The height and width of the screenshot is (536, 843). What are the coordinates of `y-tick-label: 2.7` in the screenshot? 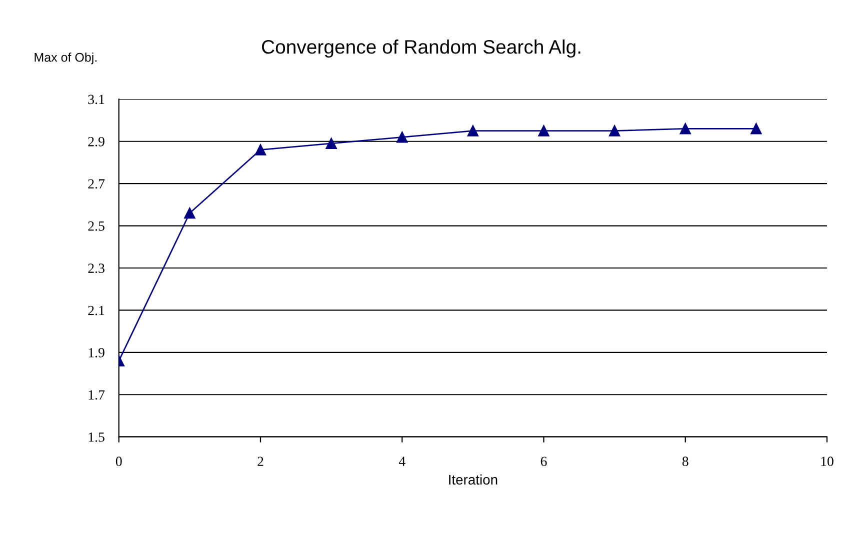 It's located at (96, 184).